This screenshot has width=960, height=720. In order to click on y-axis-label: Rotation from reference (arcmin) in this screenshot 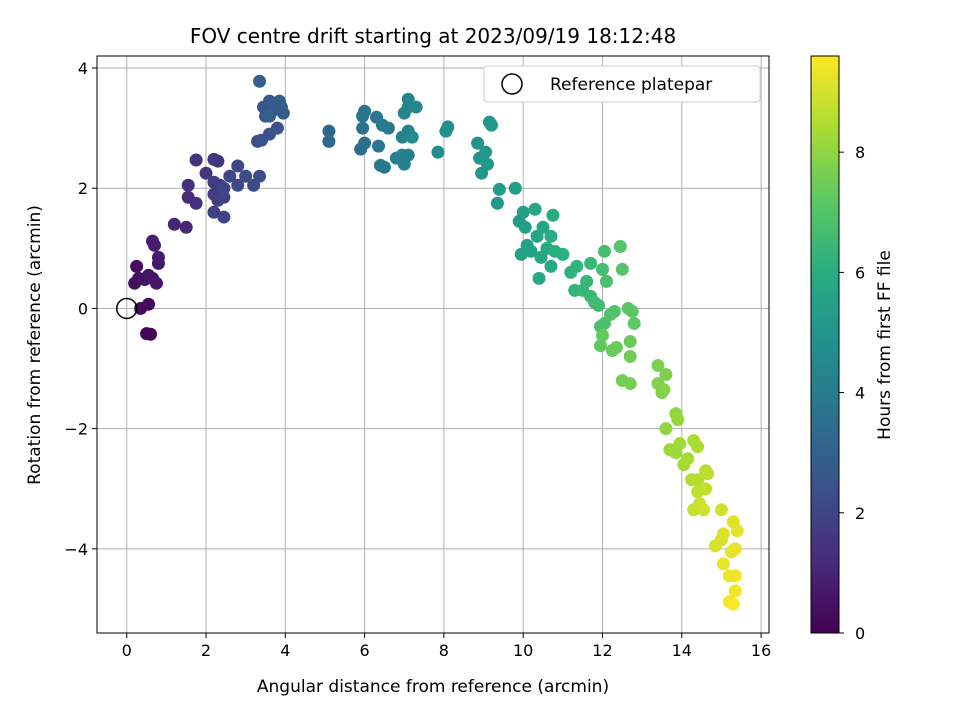, I will do `click(35, 345)`.